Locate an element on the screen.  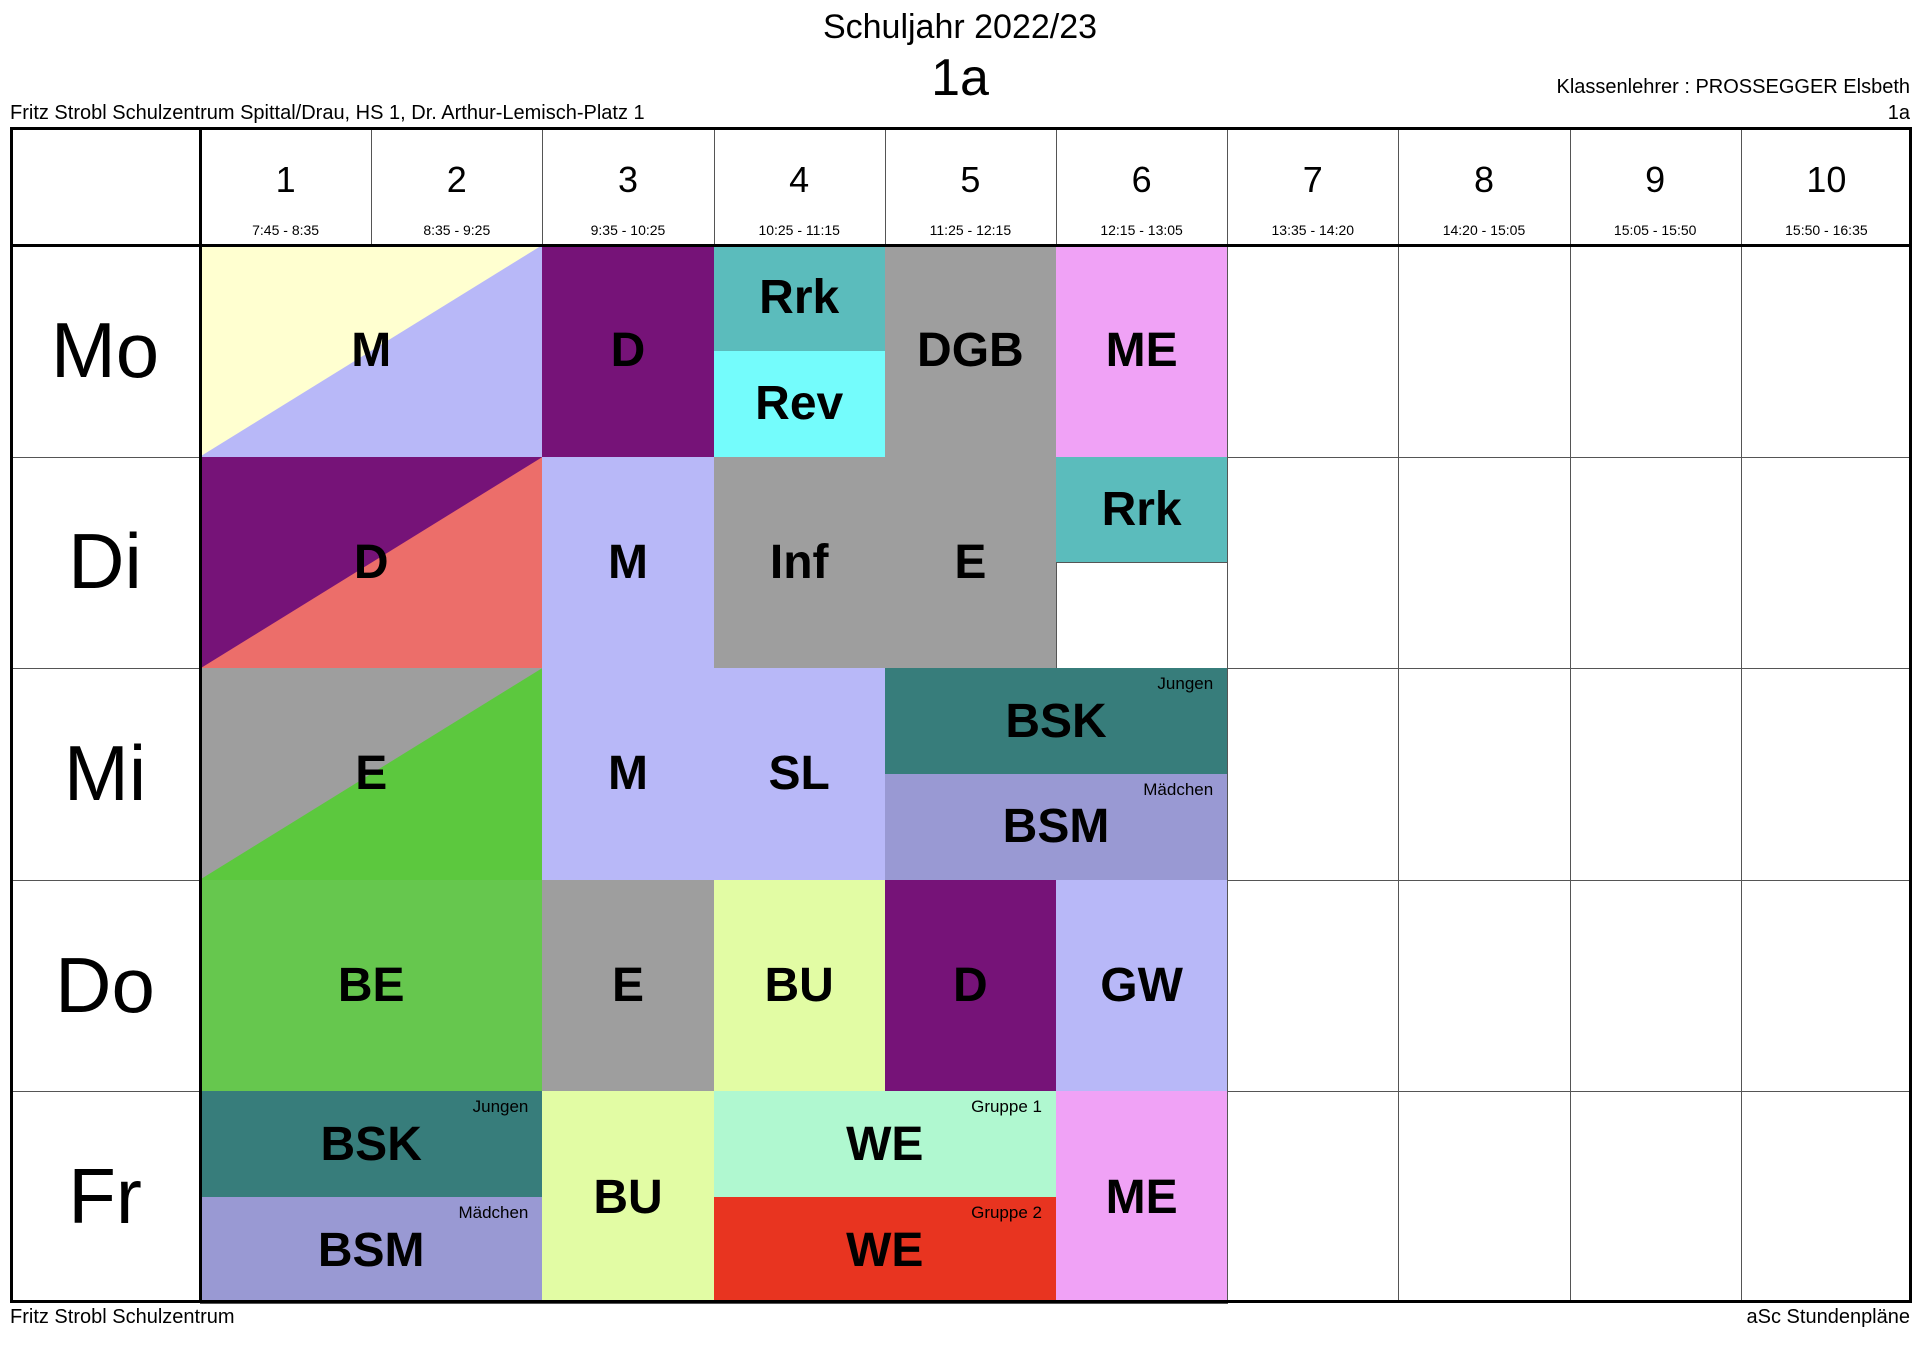
lesson-cell: GW is located at coordinates (1142, 986).